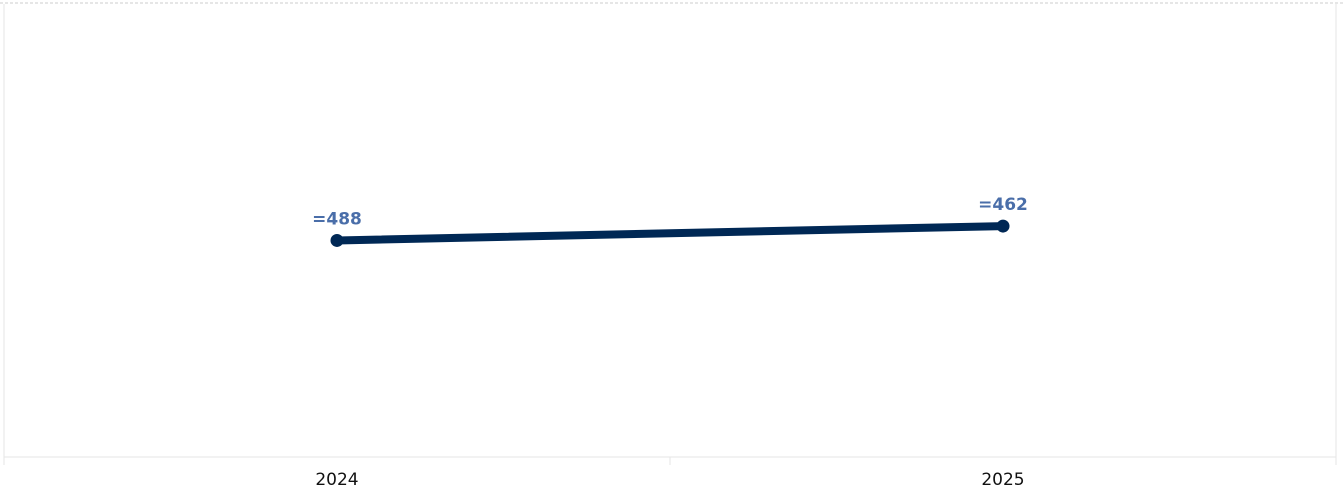 Image resolution: width=1343 pixels, height=490 pixels. What do you see at coordinates (670, 212) in the screenshot?
I see `data-labels: =488 =462` at bounding box center [670, 212].